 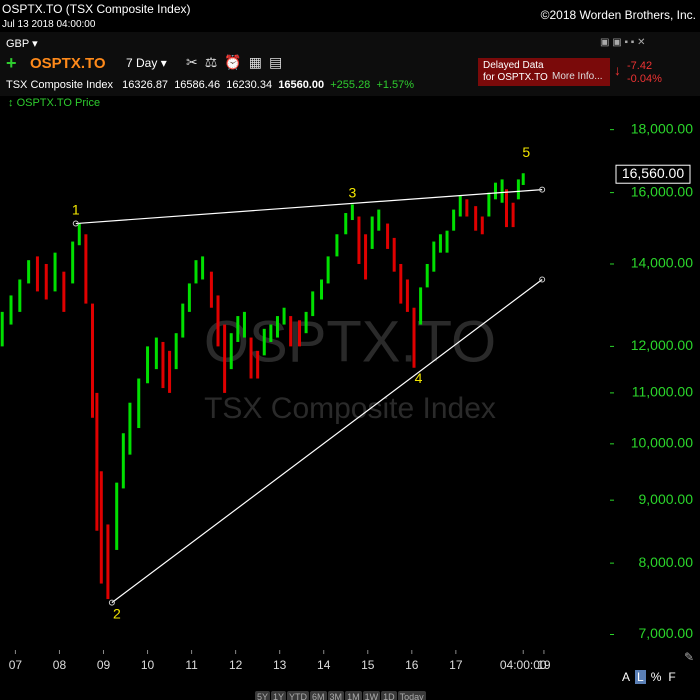 What do you see at coordinates (419, 378) in the screenshot?
I see `wave-label: 4` at bounding box center [419, 378].